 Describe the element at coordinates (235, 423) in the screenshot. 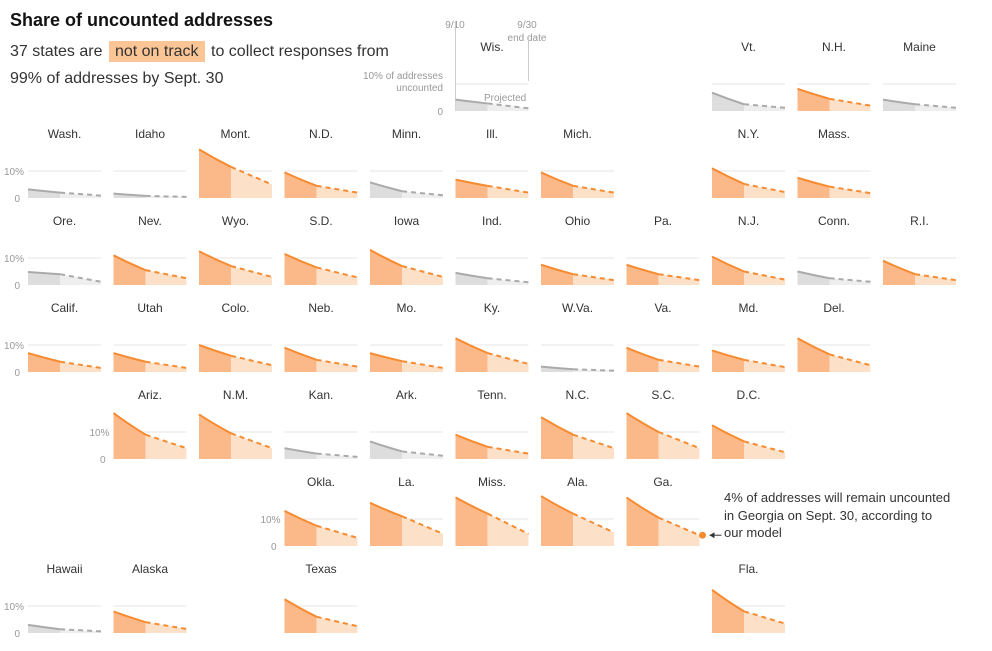

I see `state-cell-n-m: N.M.` at that location.